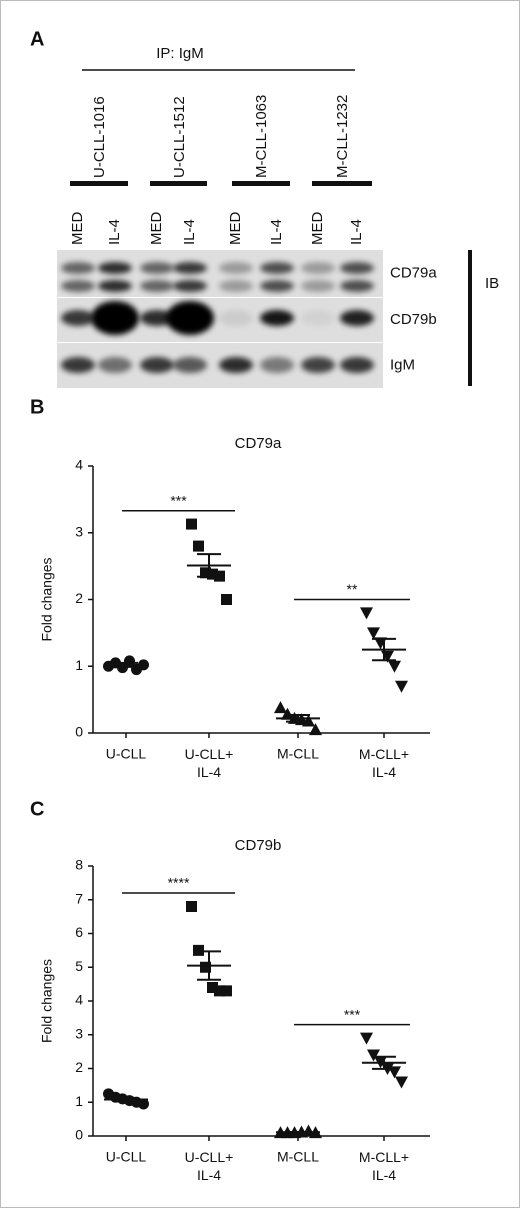 The height and width of the screenshot is (1208, 520). Describe the element at coordinates (258, 443) in the screenshot. I see `chart-title: CD79a` at that location.